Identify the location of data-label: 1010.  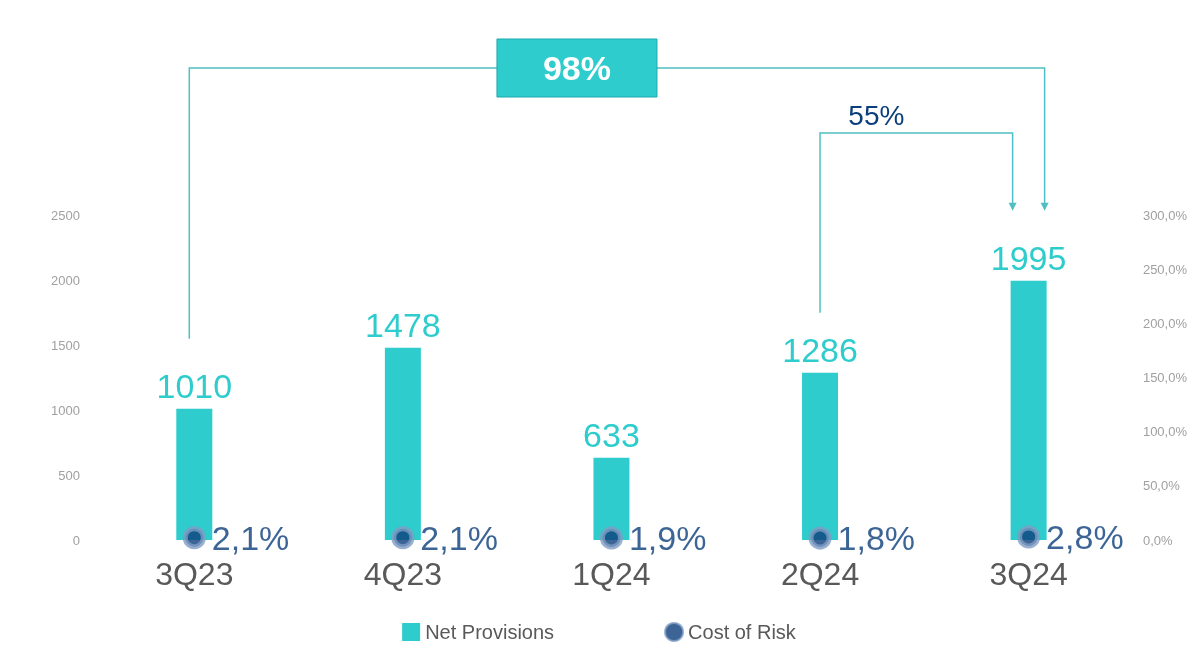
(194, 385).